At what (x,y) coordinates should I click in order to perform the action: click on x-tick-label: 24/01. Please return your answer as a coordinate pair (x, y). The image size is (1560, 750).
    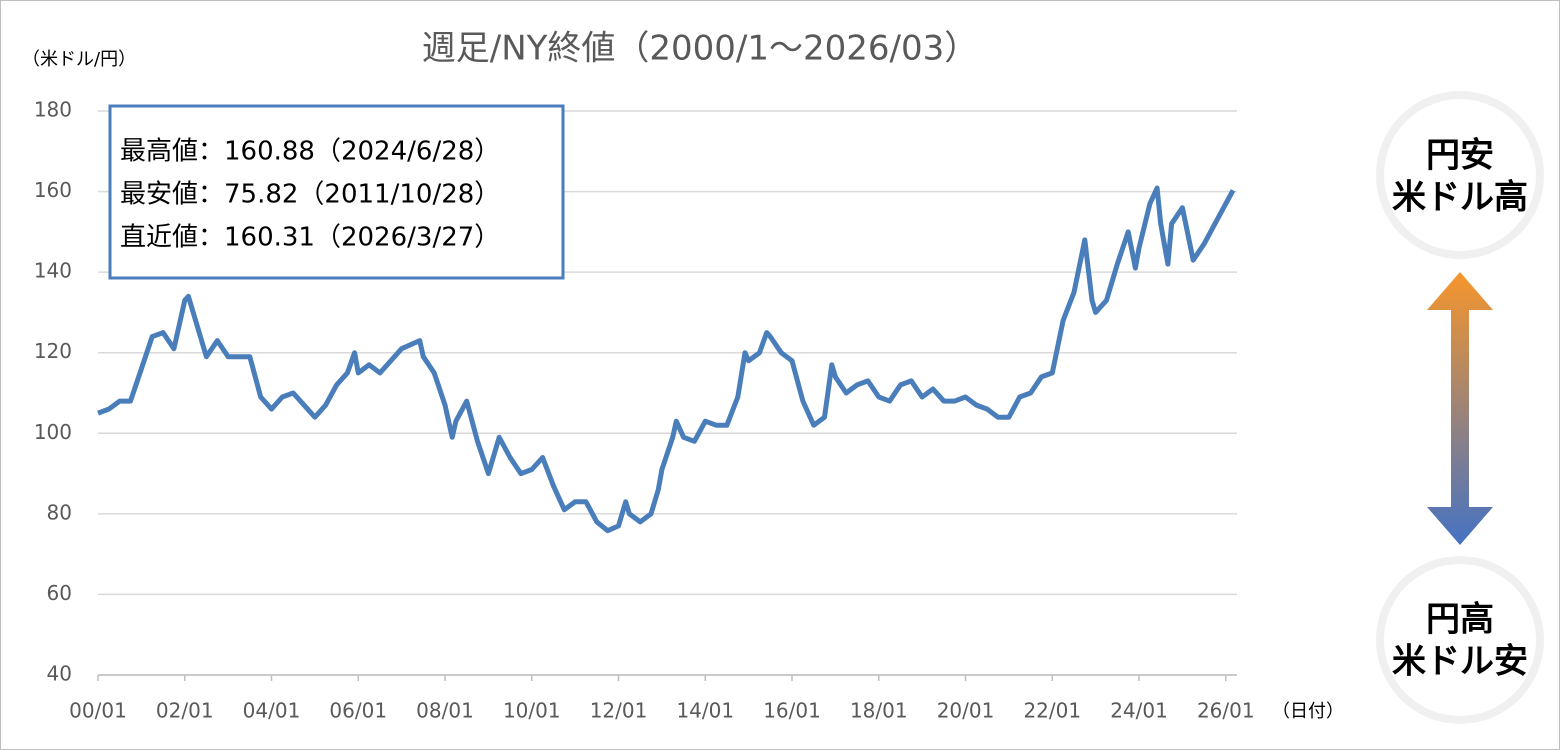
    Looking at the image, I should click on (1139, 711).